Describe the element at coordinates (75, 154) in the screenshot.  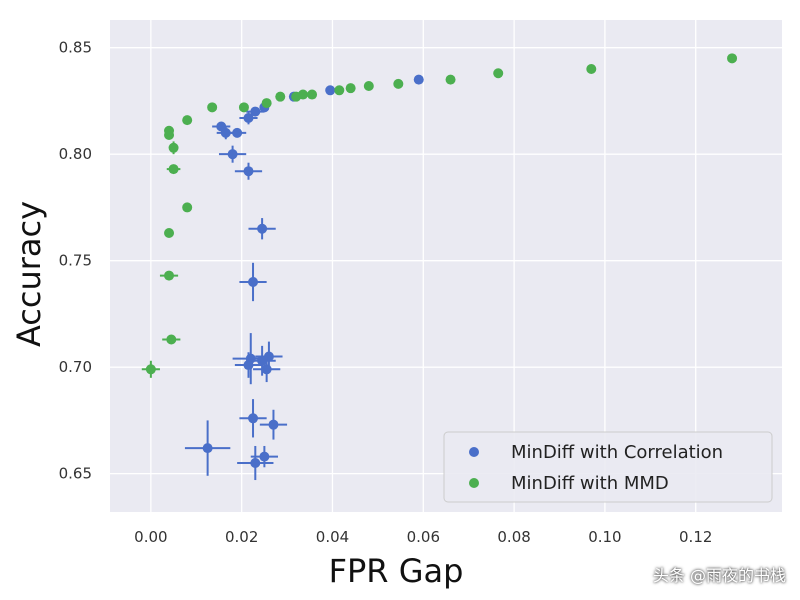
I see `y-tick-label: 0.80` at that location.